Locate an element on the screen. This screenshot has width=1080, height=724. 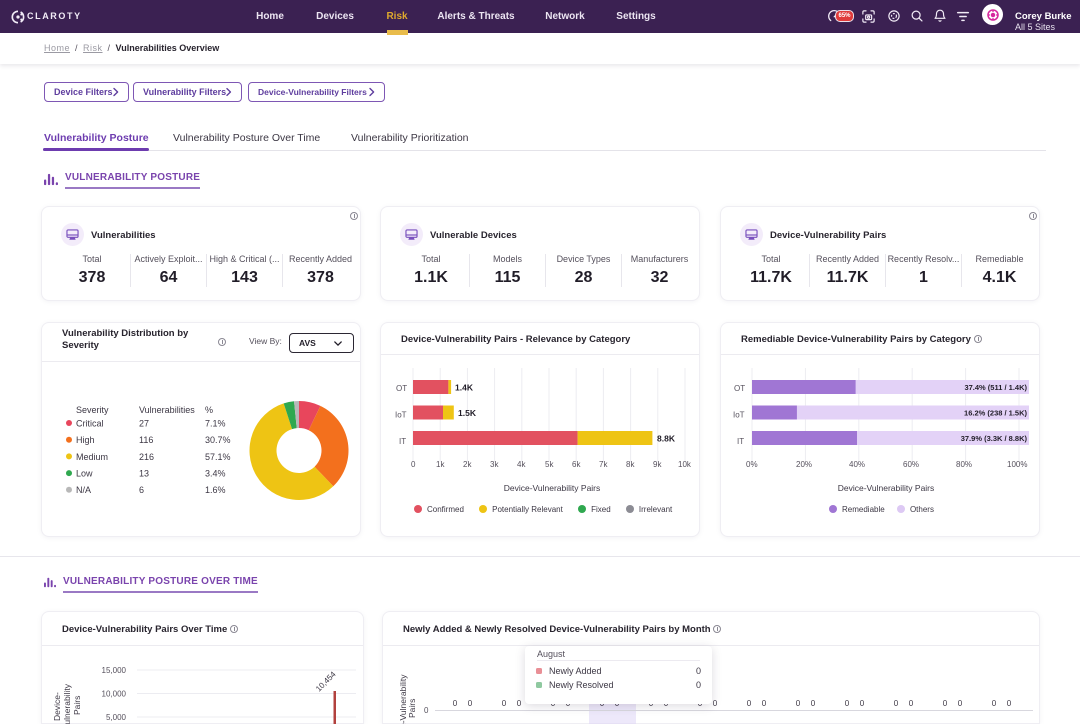
svg-text: 10k is located at coordinates (685, 464).